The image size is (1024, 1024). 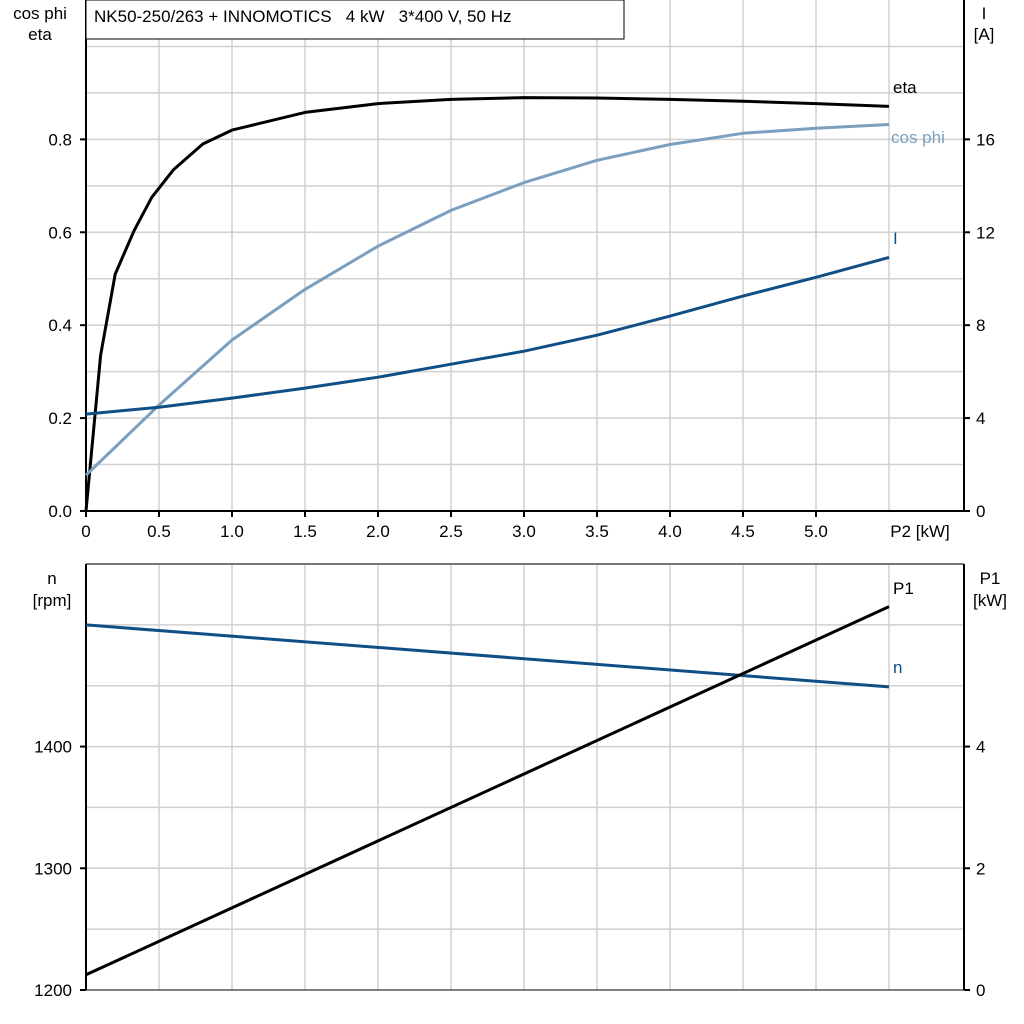 I want to click on y-tick-label-right: 2, so click(x=980, y=868).